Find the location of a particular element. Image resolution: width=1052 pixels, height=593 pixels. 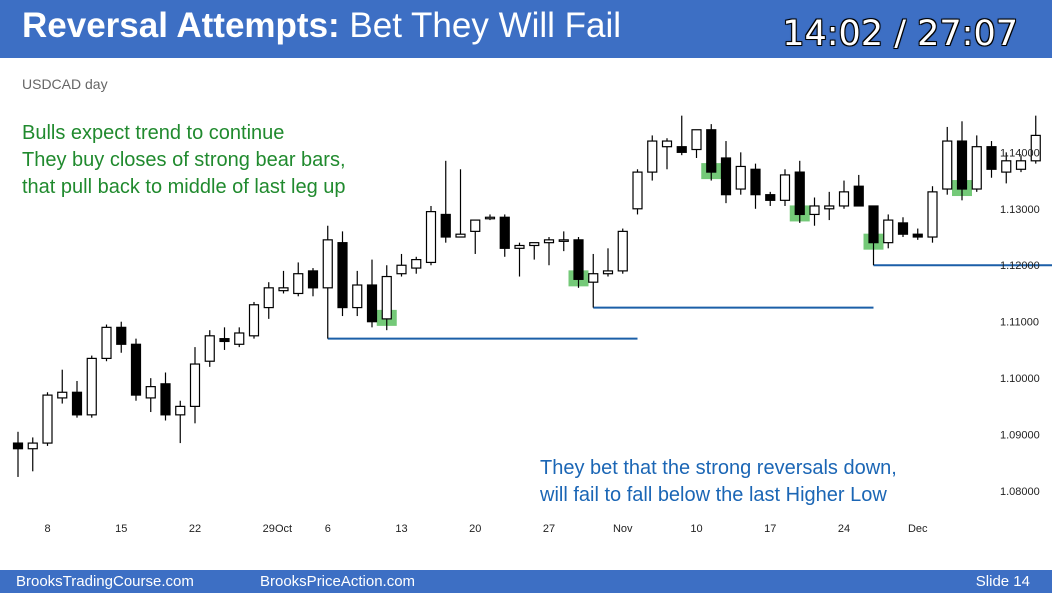

x-tick-label: 8 is located at coordinates (47, 529).